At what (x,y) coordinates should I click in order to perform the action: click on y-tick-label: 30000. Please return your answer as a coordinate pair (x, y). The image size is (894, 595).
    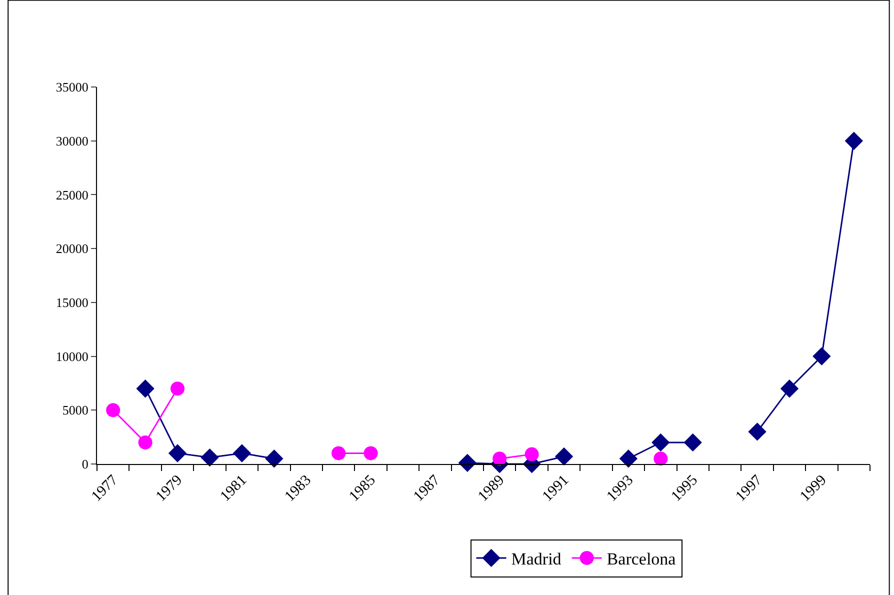
    Looking at the image, I should click on (72, 140).